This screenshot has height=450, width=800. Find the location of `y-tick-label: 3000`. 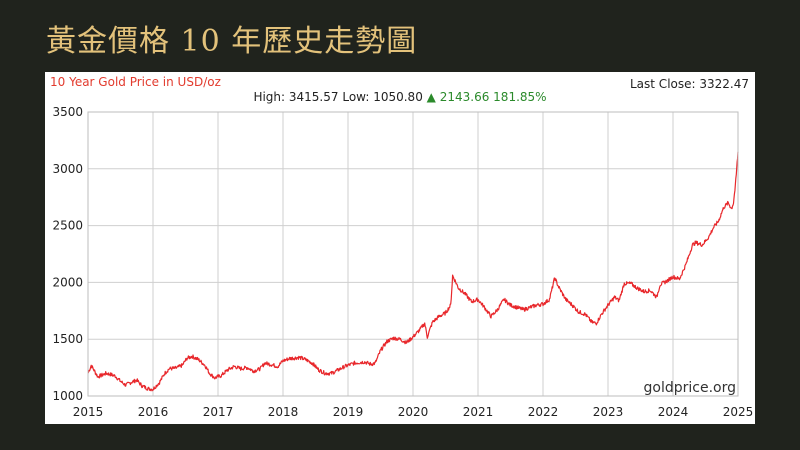

y-tick-label: 3000 is located at coordinates (67, 169).